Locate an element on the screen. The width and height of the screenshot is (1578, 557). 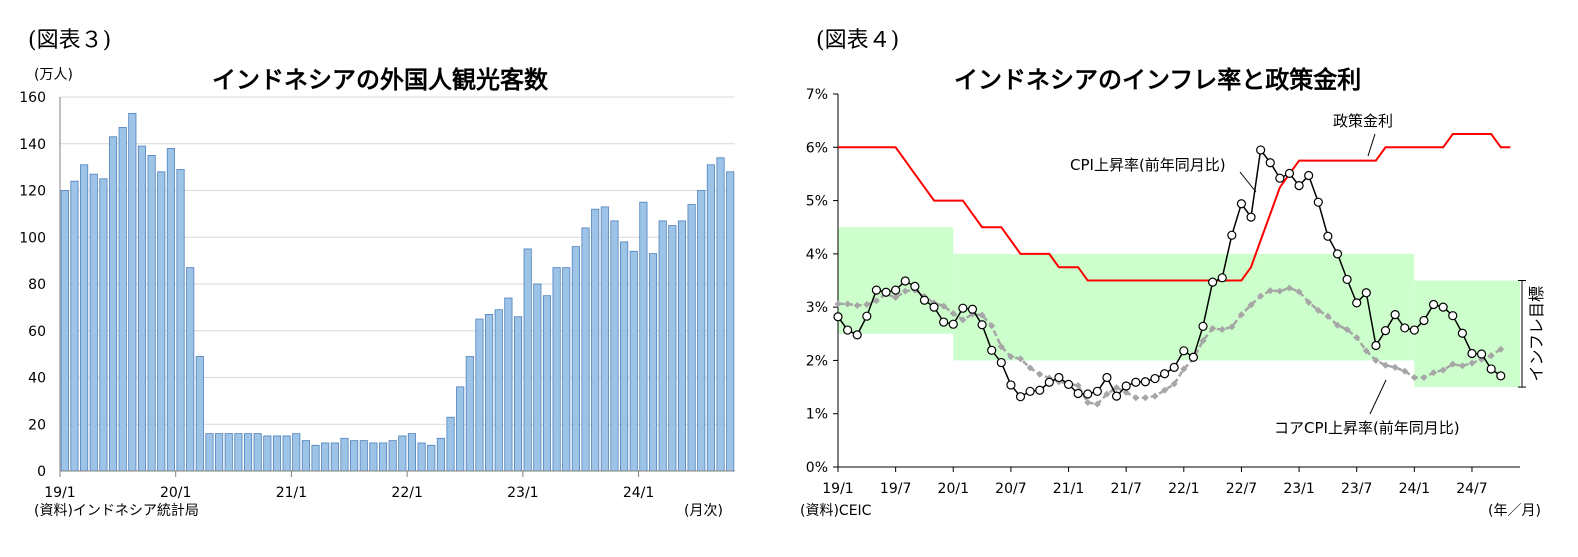
x-tick-label: 21/1 is located at coordinates (291, 493).